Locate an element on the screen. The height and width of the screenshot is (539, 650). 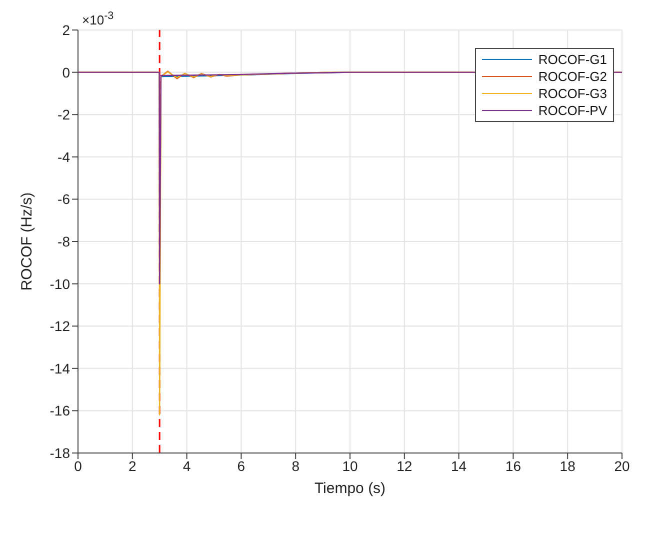
x-tick-label: 12 is located at coordinates (404, 466).